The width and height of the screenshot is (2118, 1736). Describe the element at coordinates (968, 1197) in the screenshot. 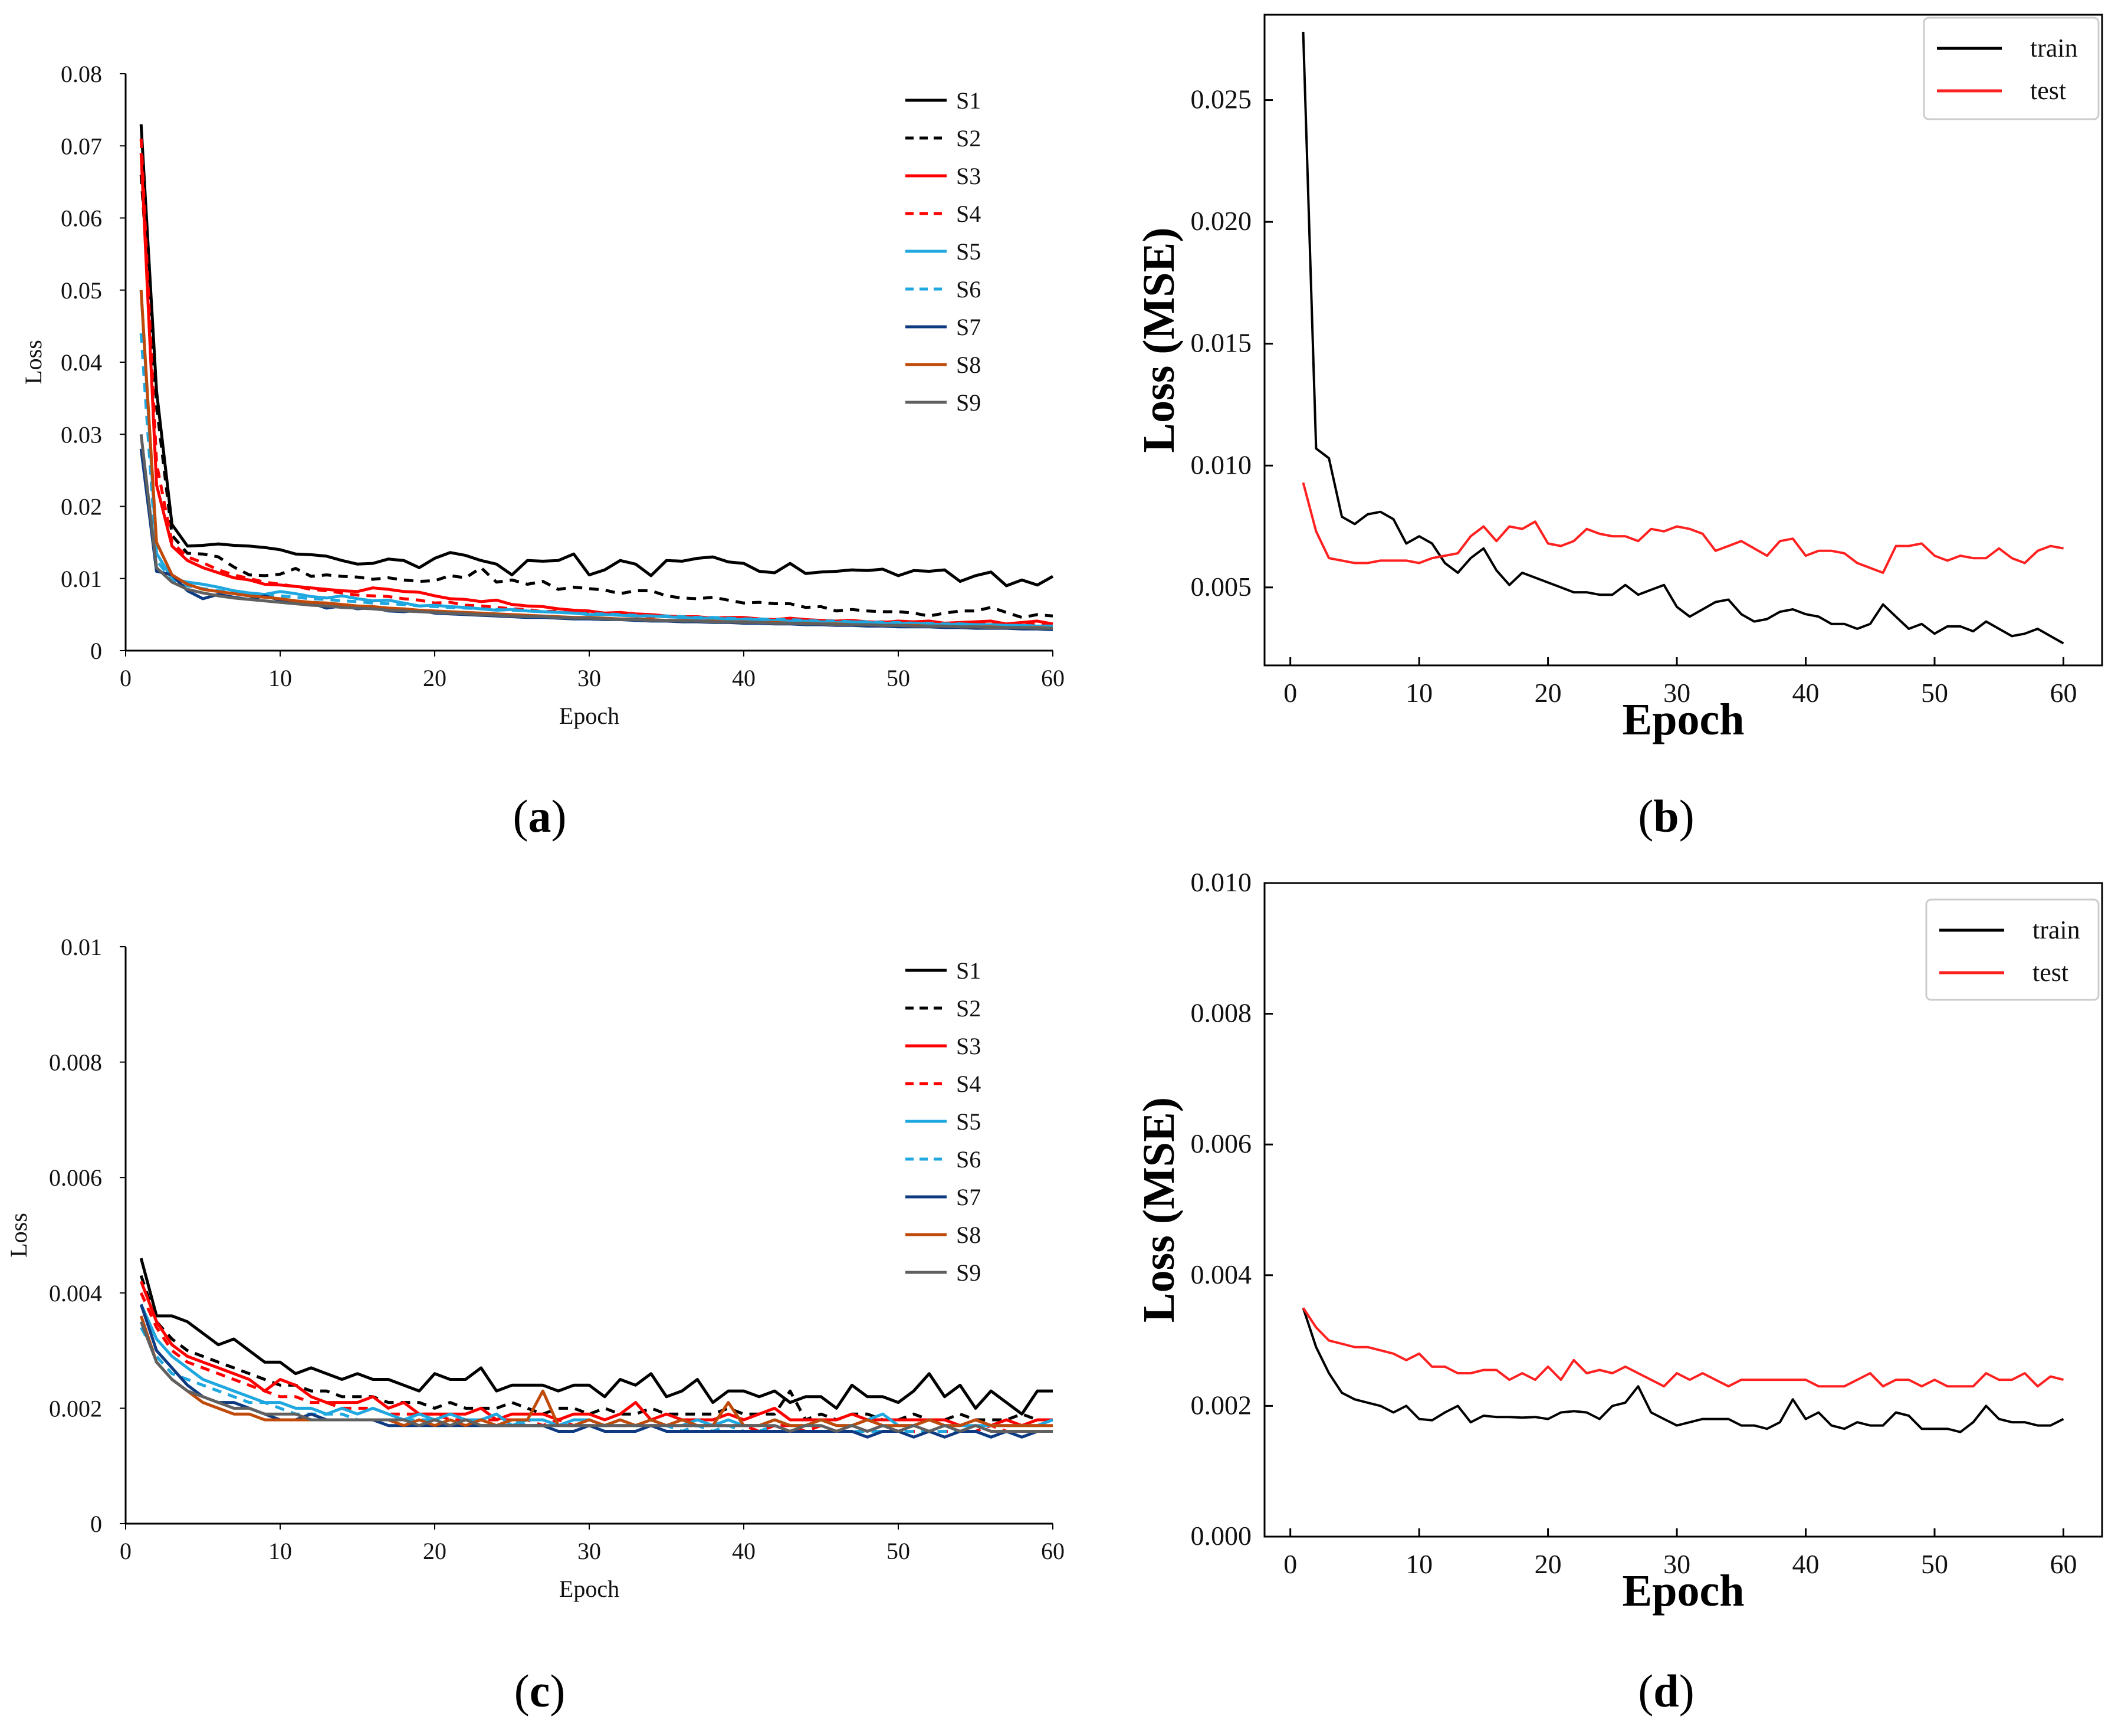

I see `legend-label: S7` at that location.